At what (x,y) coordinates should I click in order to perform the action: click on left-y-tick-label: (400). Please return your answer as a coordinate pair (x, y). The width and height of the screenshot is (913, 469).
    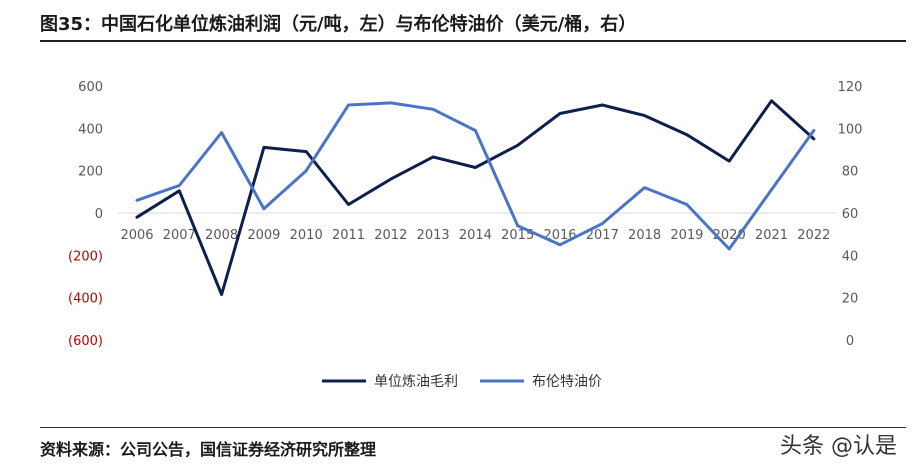
    Looking at the image, I should click on (85, 299).